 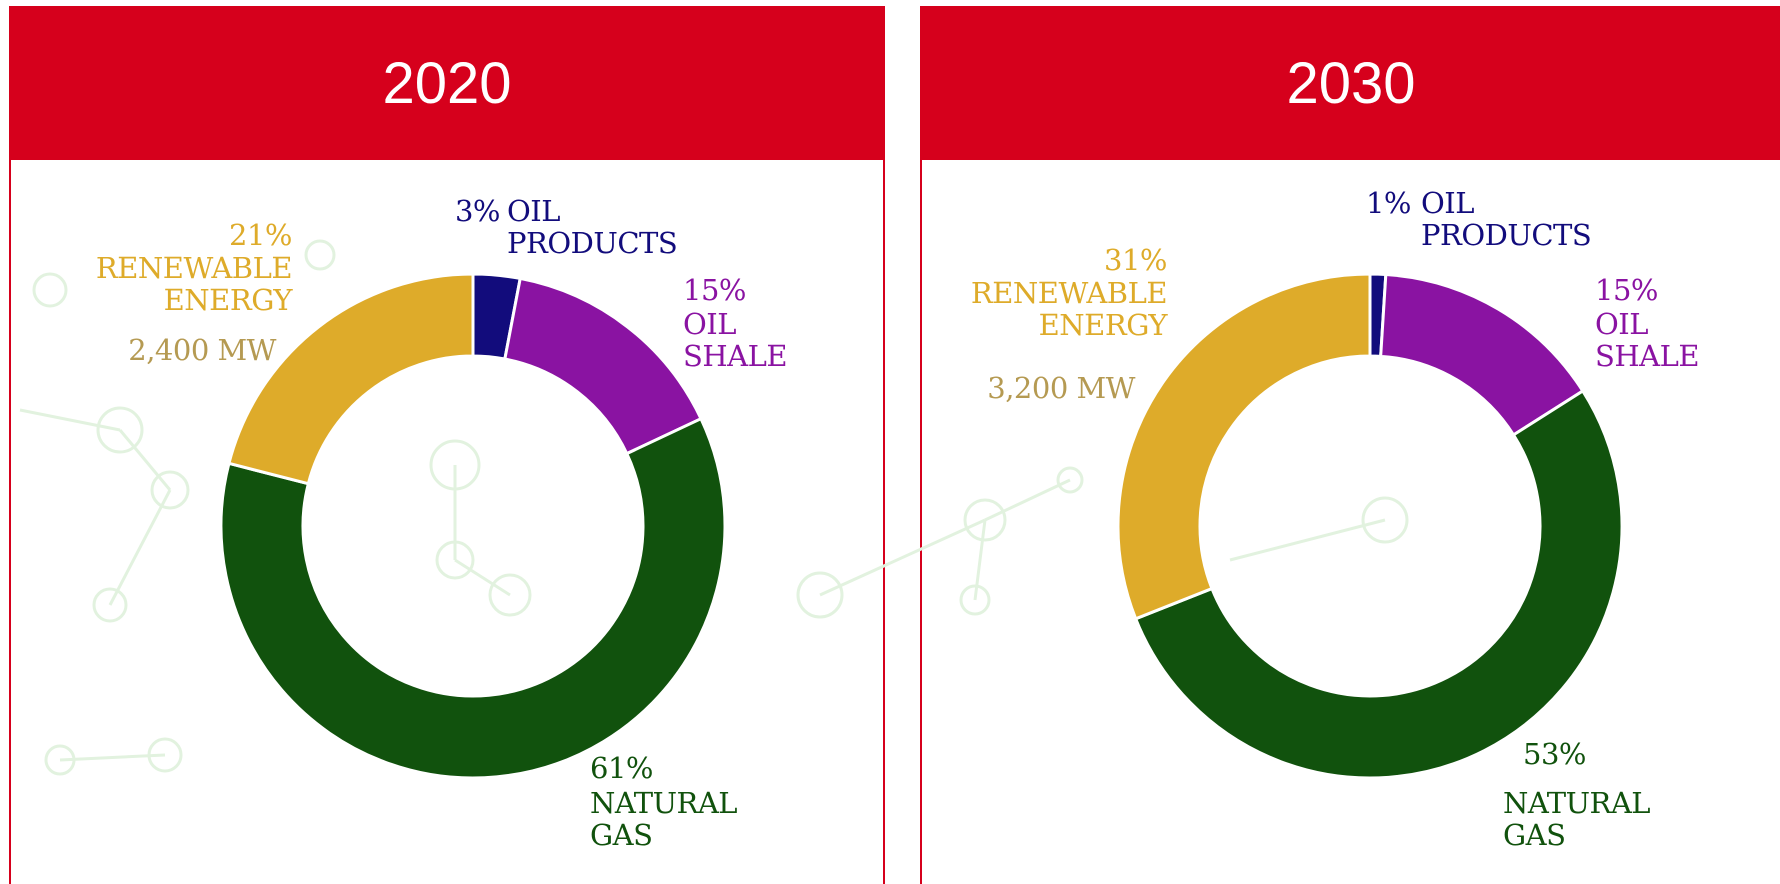 What do you see at coordinates (1554, 754) in the screenshot?
I see `data-label: 53%` at bounding box center [1554, 754].